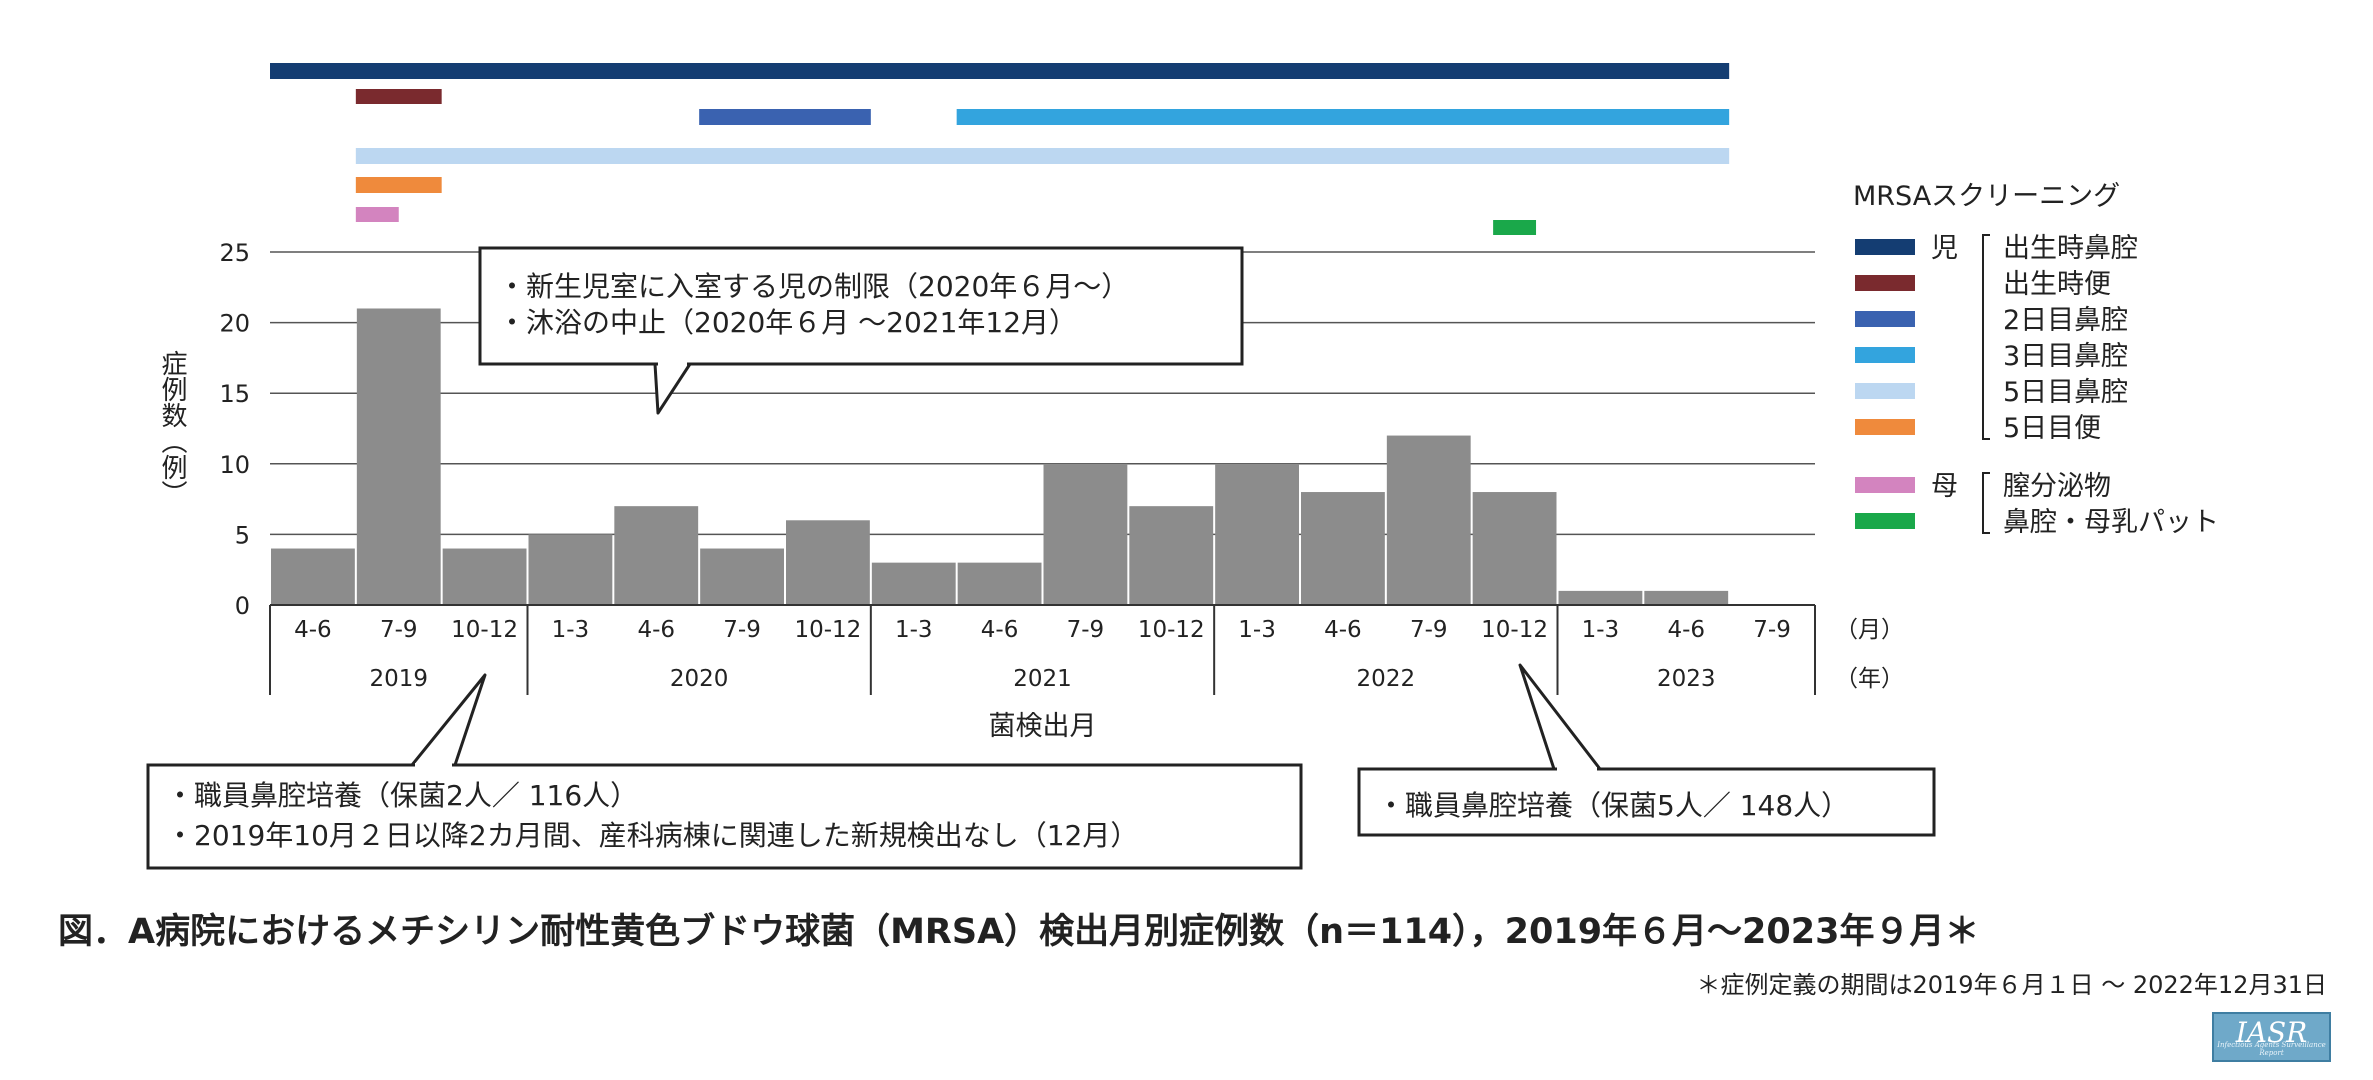 Image resolution: width=2373 pixels, height=1080 pixels. What do you see at coordinates (2065, 392) in the screenshot?
I see `legend-item-label: 5日目鼻腔` at bounding box center [2065, 392].